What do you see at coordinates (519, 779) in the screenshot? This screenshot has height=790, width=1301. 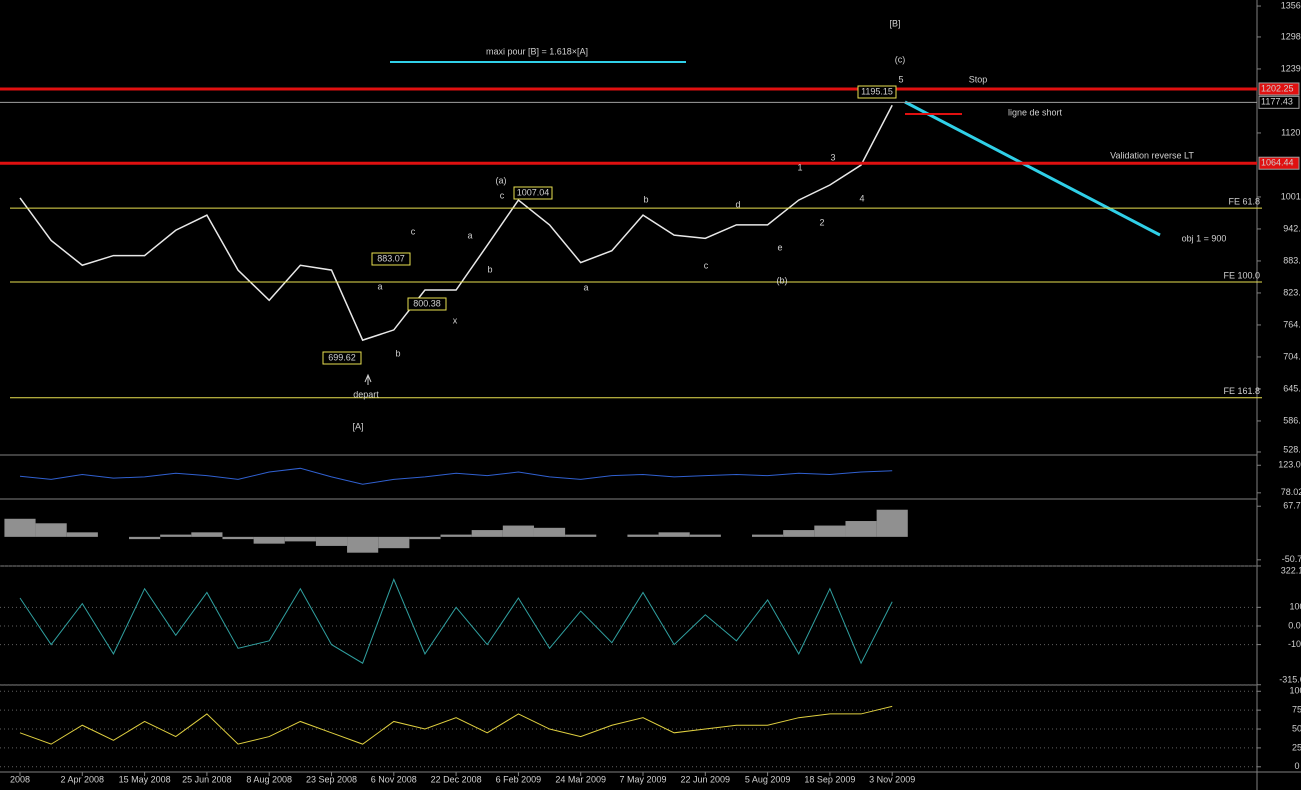 I see `x-tick-label: 6 Feb 2009` at bounding box center [519, 779].